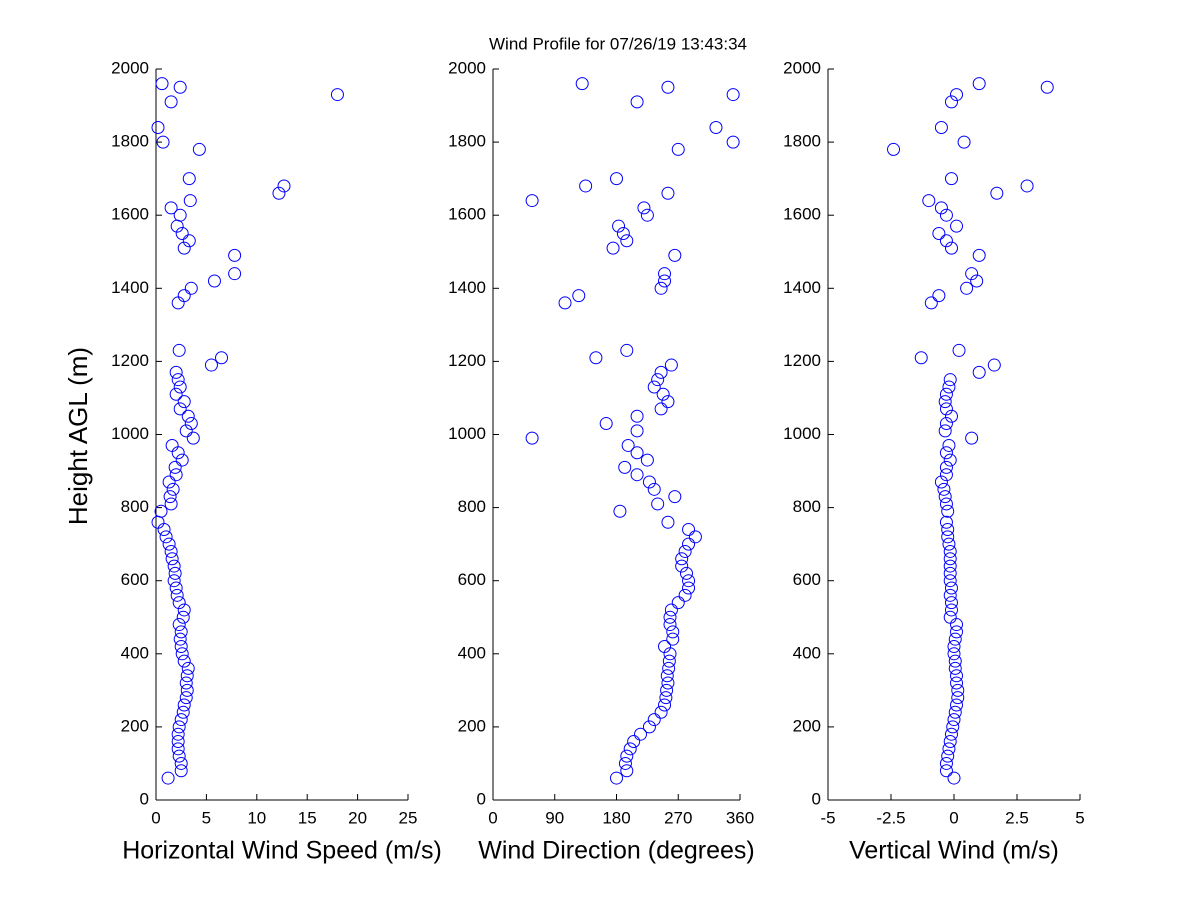 The image size is (1200, 900). What do you see at coordinates (618, 43) in the screenshot?
I see `figure-title: Wind Profile for 07/26/19 13:43:34` at bounding box center [618, 43].